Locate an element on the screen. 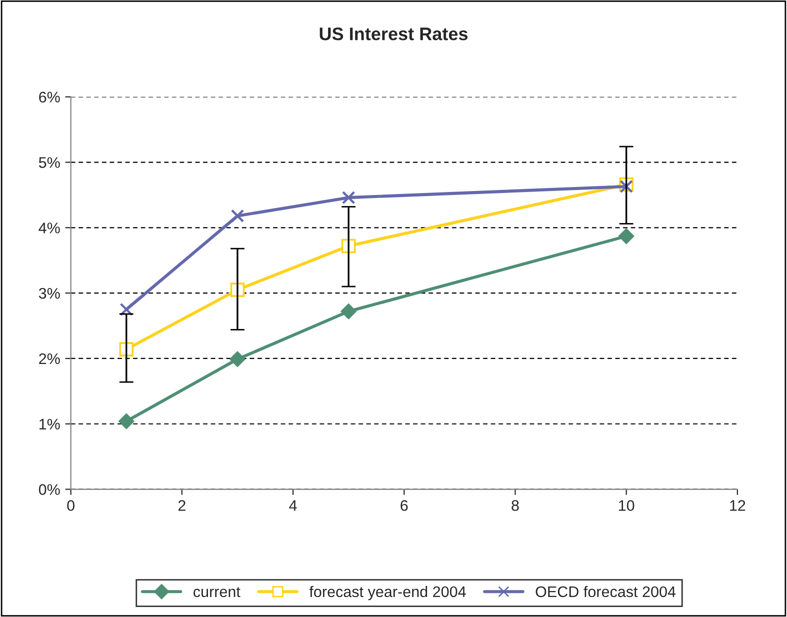 Image resolution: width=787 pixels, height=617 pixels. y-tick-label: 4% is located at coordinates (49, 228).